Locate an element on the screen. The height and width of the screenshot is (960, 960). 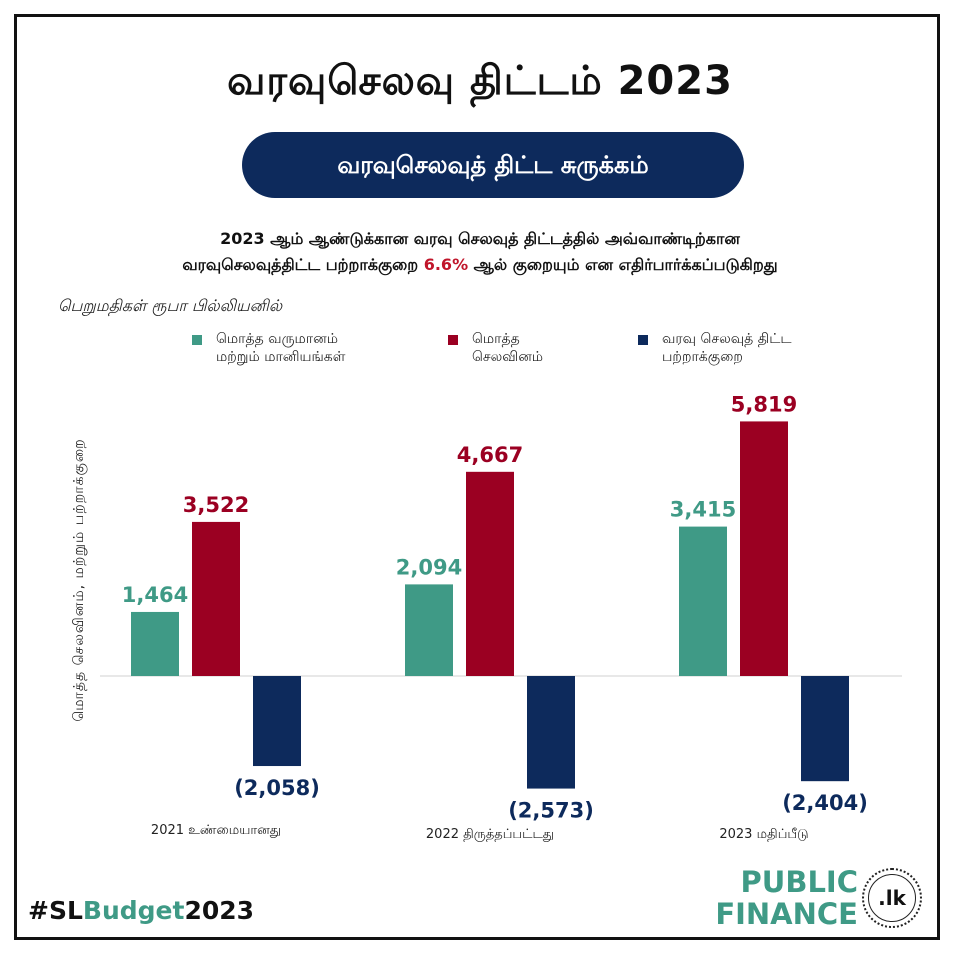
legend-item-expenditure: மொத்த செலவினம் is located at coordinates (495, 348).